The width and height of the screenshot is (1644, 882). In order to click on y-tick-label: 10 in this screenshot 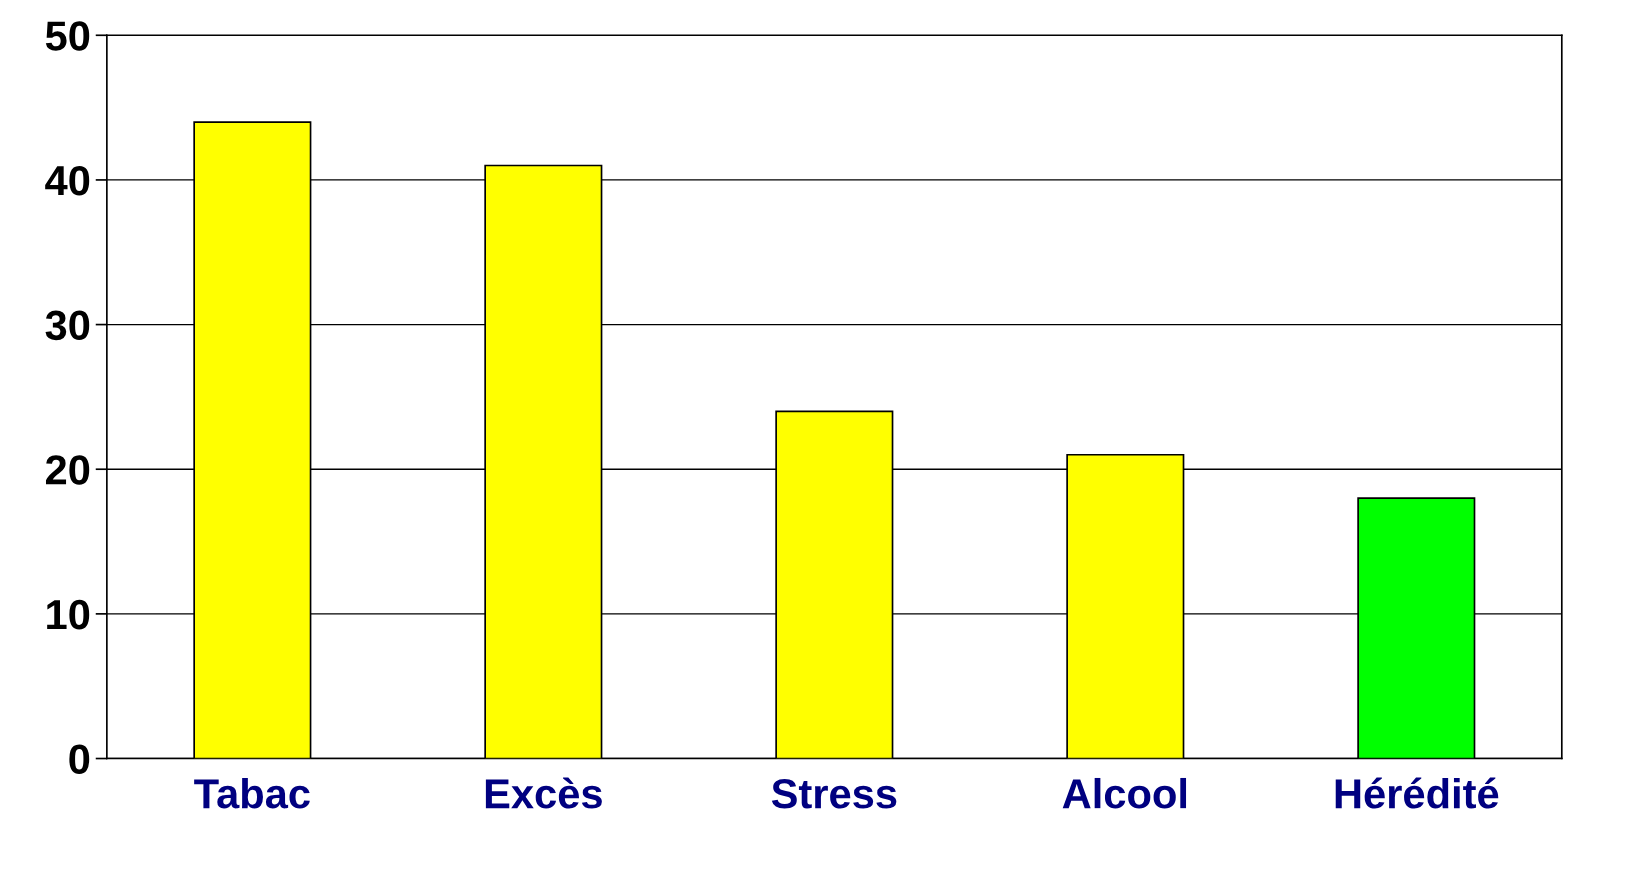, I will do `click(68, 614)`.